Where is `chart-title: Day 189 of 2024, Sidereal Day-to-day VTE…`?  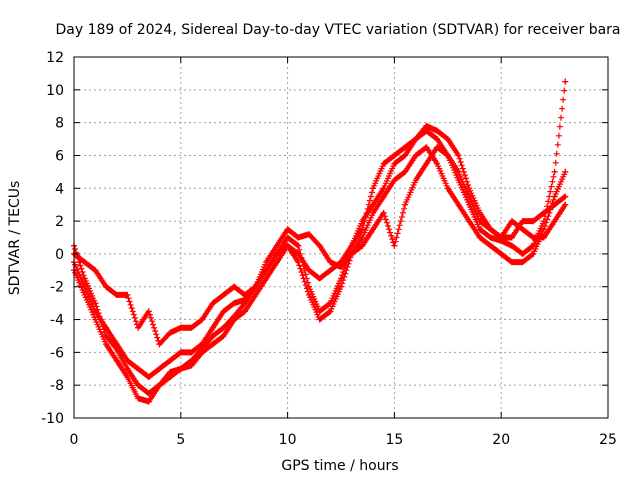
chart-title: Day 189 of 2024, Sidereal Day-to-day VTE… is located at coordinates (337, 30).